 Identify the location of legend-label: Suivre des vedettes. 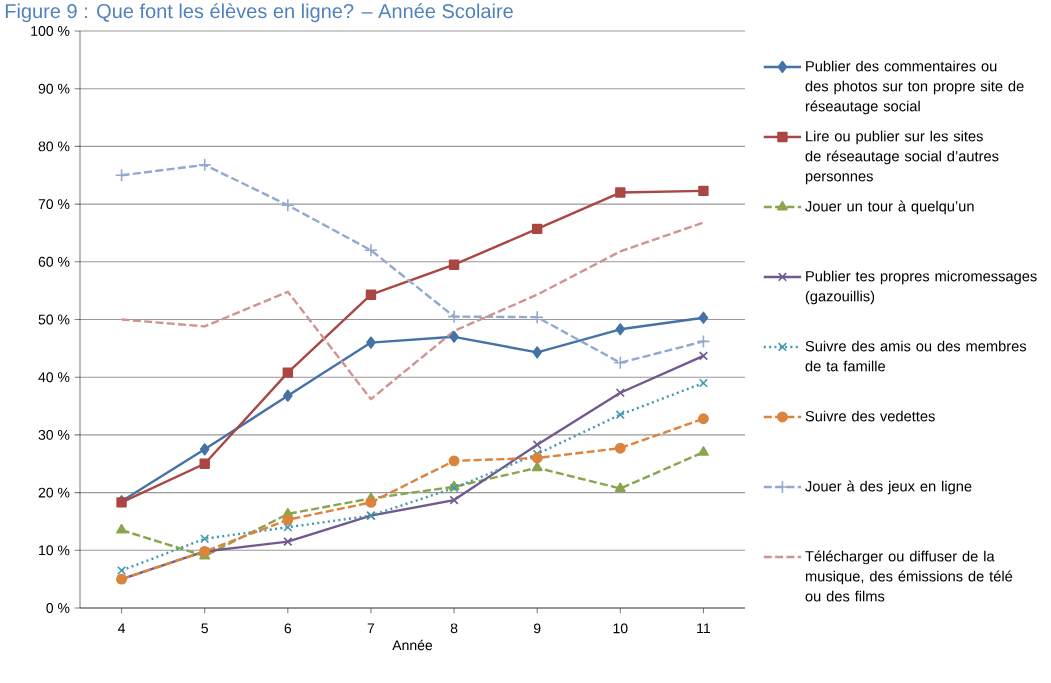
(870, 416).